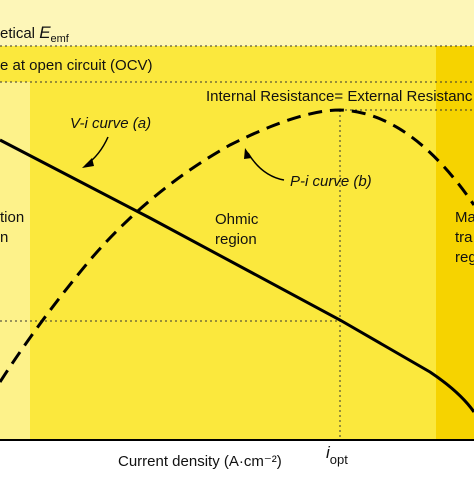  What do you see at coordinates (328, 452) in the screenshot?
I see `iopt-symbol: i` at bounding box center [328, 452].